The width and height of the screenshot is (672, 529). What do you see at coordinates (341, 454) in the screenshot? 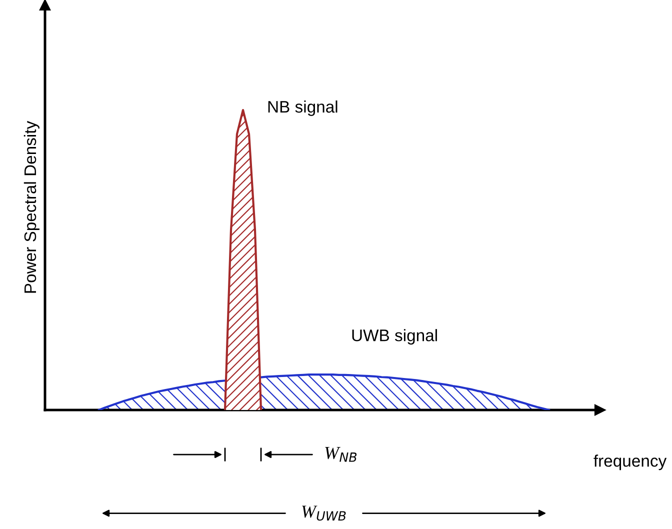
I see `text: W$_{NB}$` at bounding box center [341, 454].